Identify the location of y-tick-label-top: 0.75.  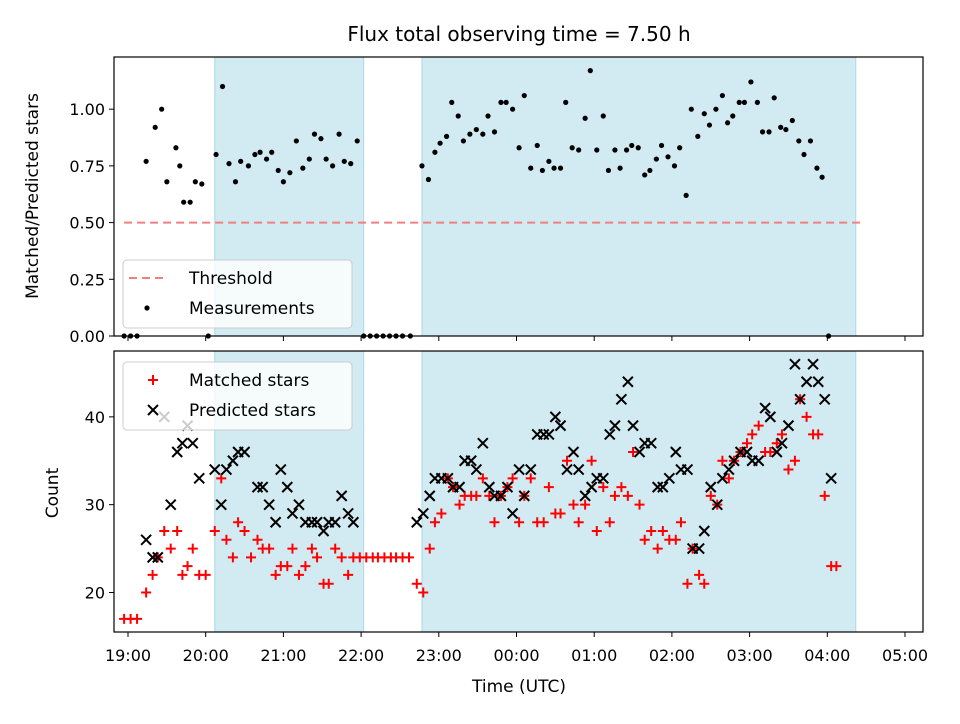
(87, 166).